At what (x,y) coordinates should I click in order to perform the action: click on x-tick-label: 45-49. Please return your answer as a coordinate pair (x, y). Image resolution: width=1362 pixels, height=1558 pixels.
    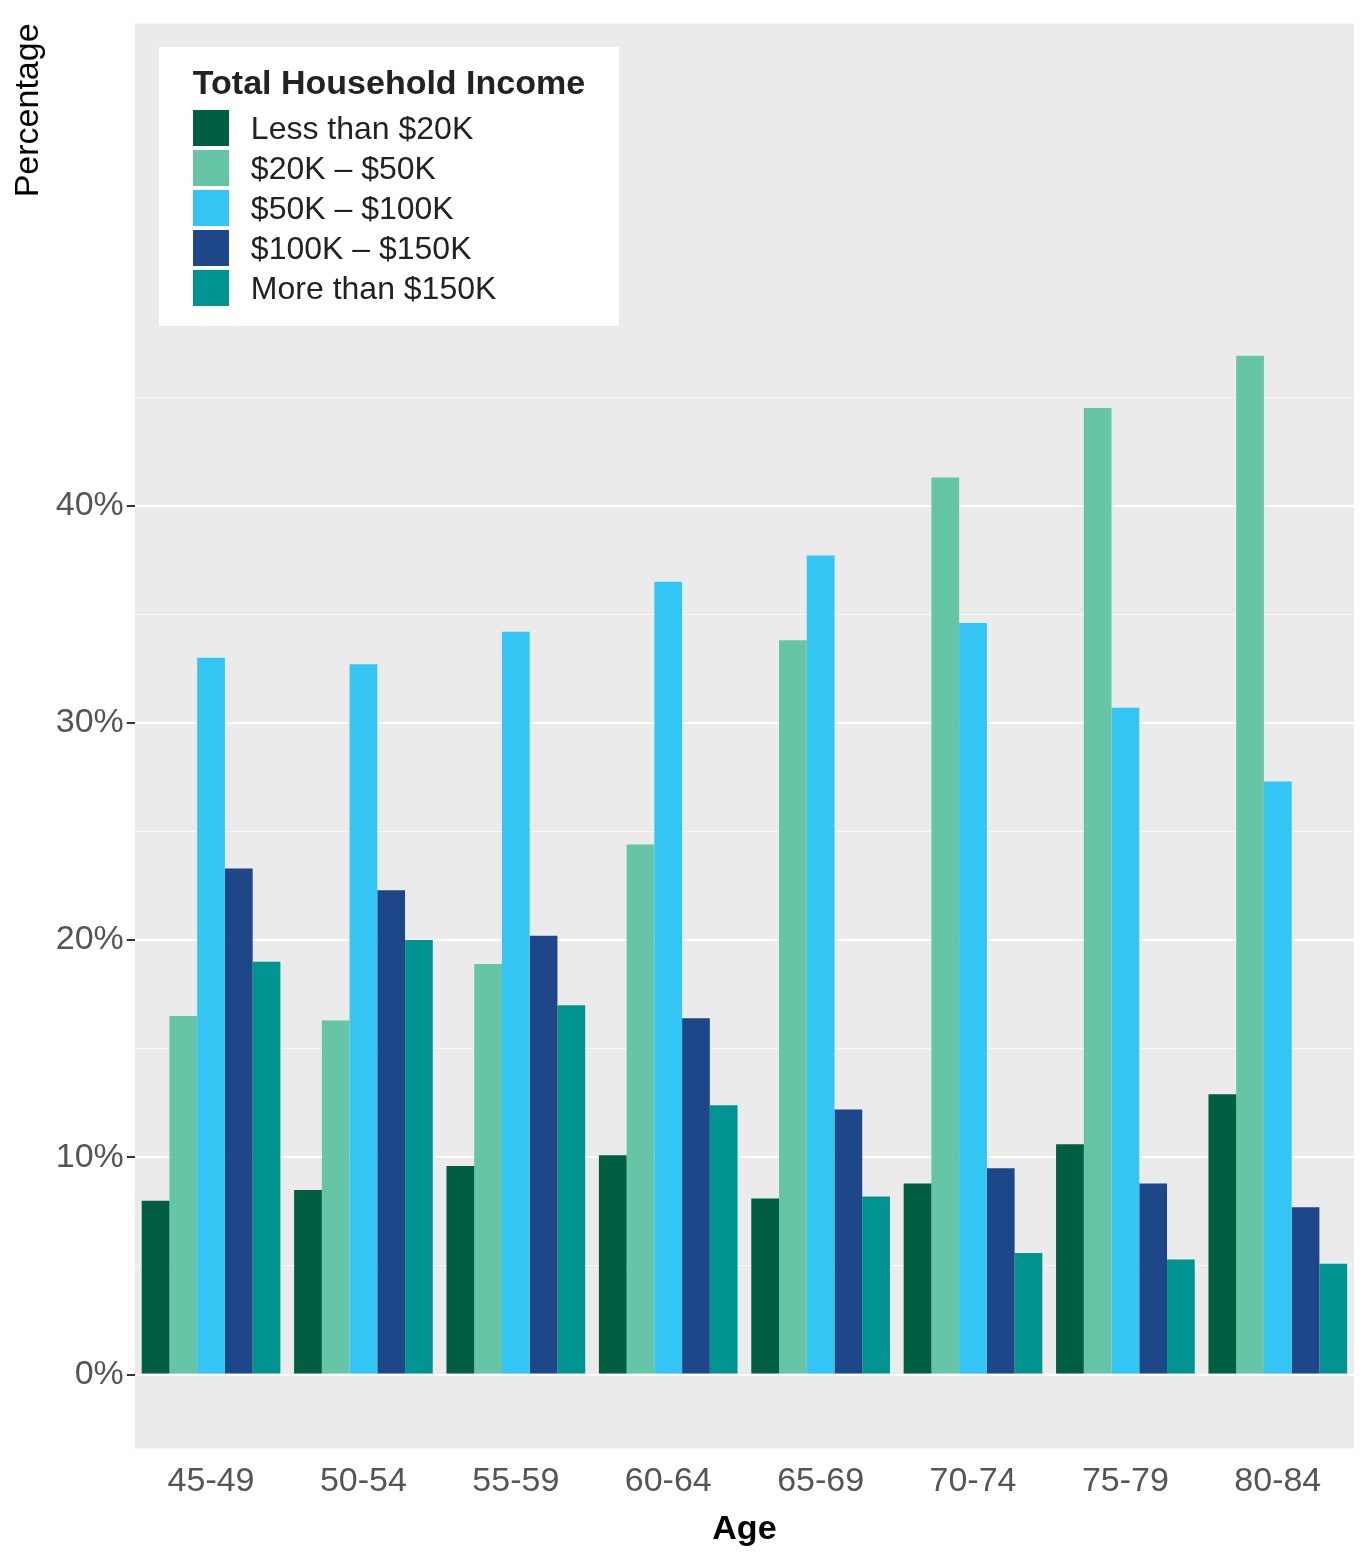
    Looking at the image, I should click on (211, 1479).